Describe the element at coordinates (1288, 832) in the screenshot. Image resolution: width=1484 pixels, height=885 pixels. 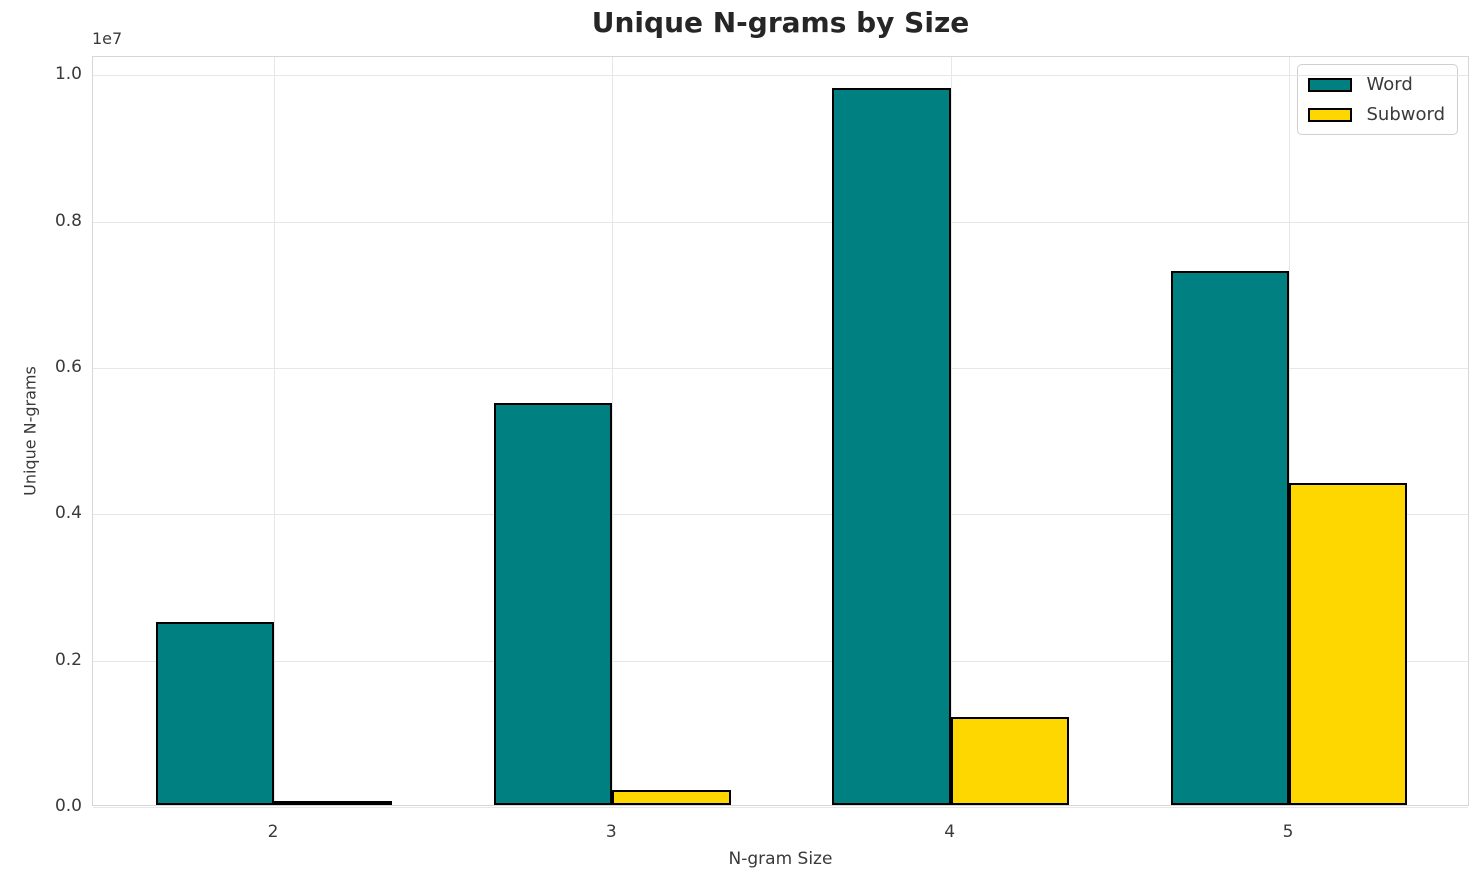
I see `x-tick-label: 5` at that location.